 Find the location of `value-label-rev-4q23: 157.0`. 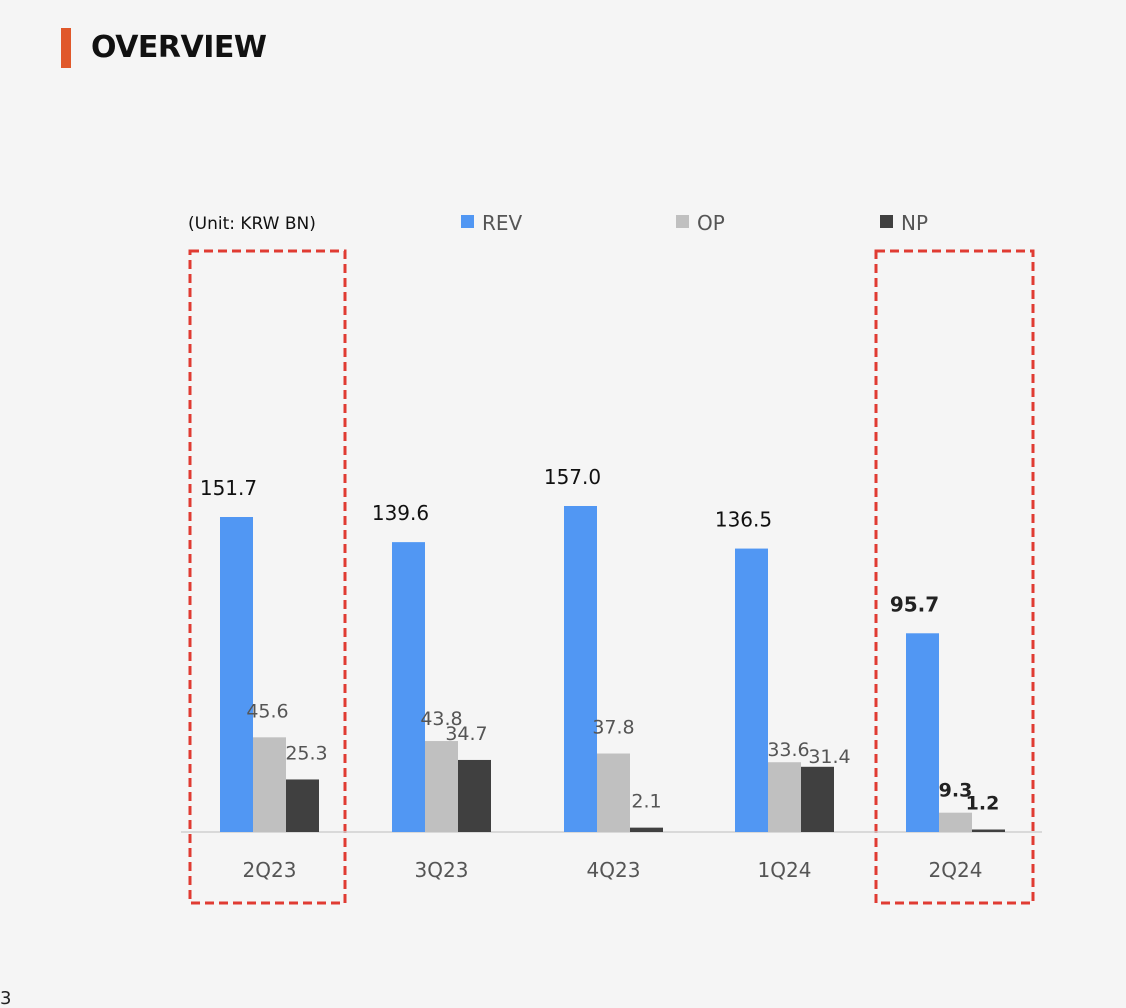

value-label-rev-4q23: 157.0 is located at coordinates (572, 477).